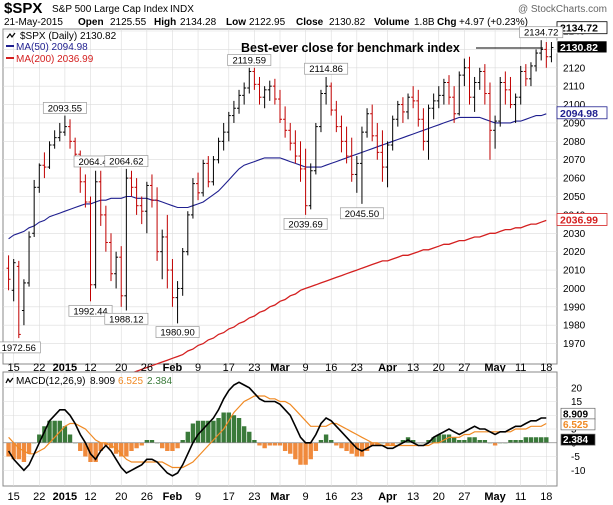  What do you see at coordinates (95, 162) in the screenshot?
I see `value-label: 2064.43` at bounding box center [95, 162].